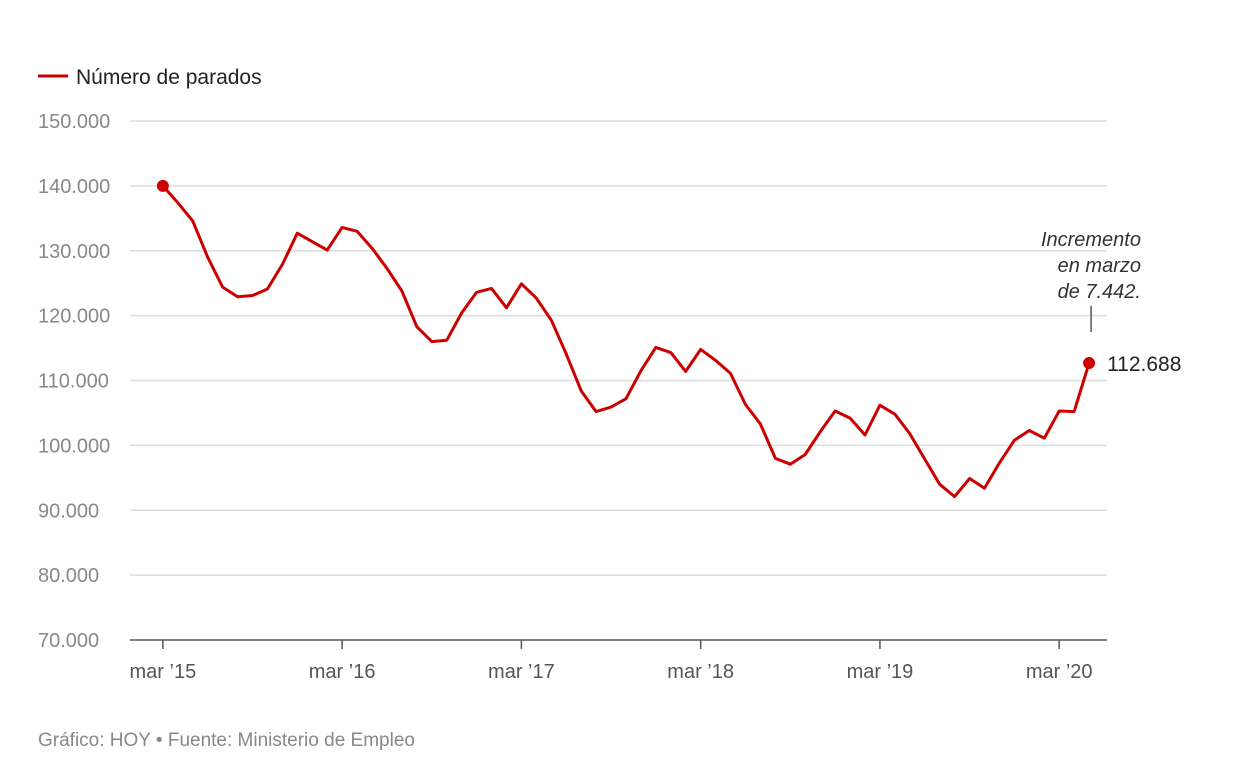  I want to click on y-tick-label: 150.000, so click(74, 122).